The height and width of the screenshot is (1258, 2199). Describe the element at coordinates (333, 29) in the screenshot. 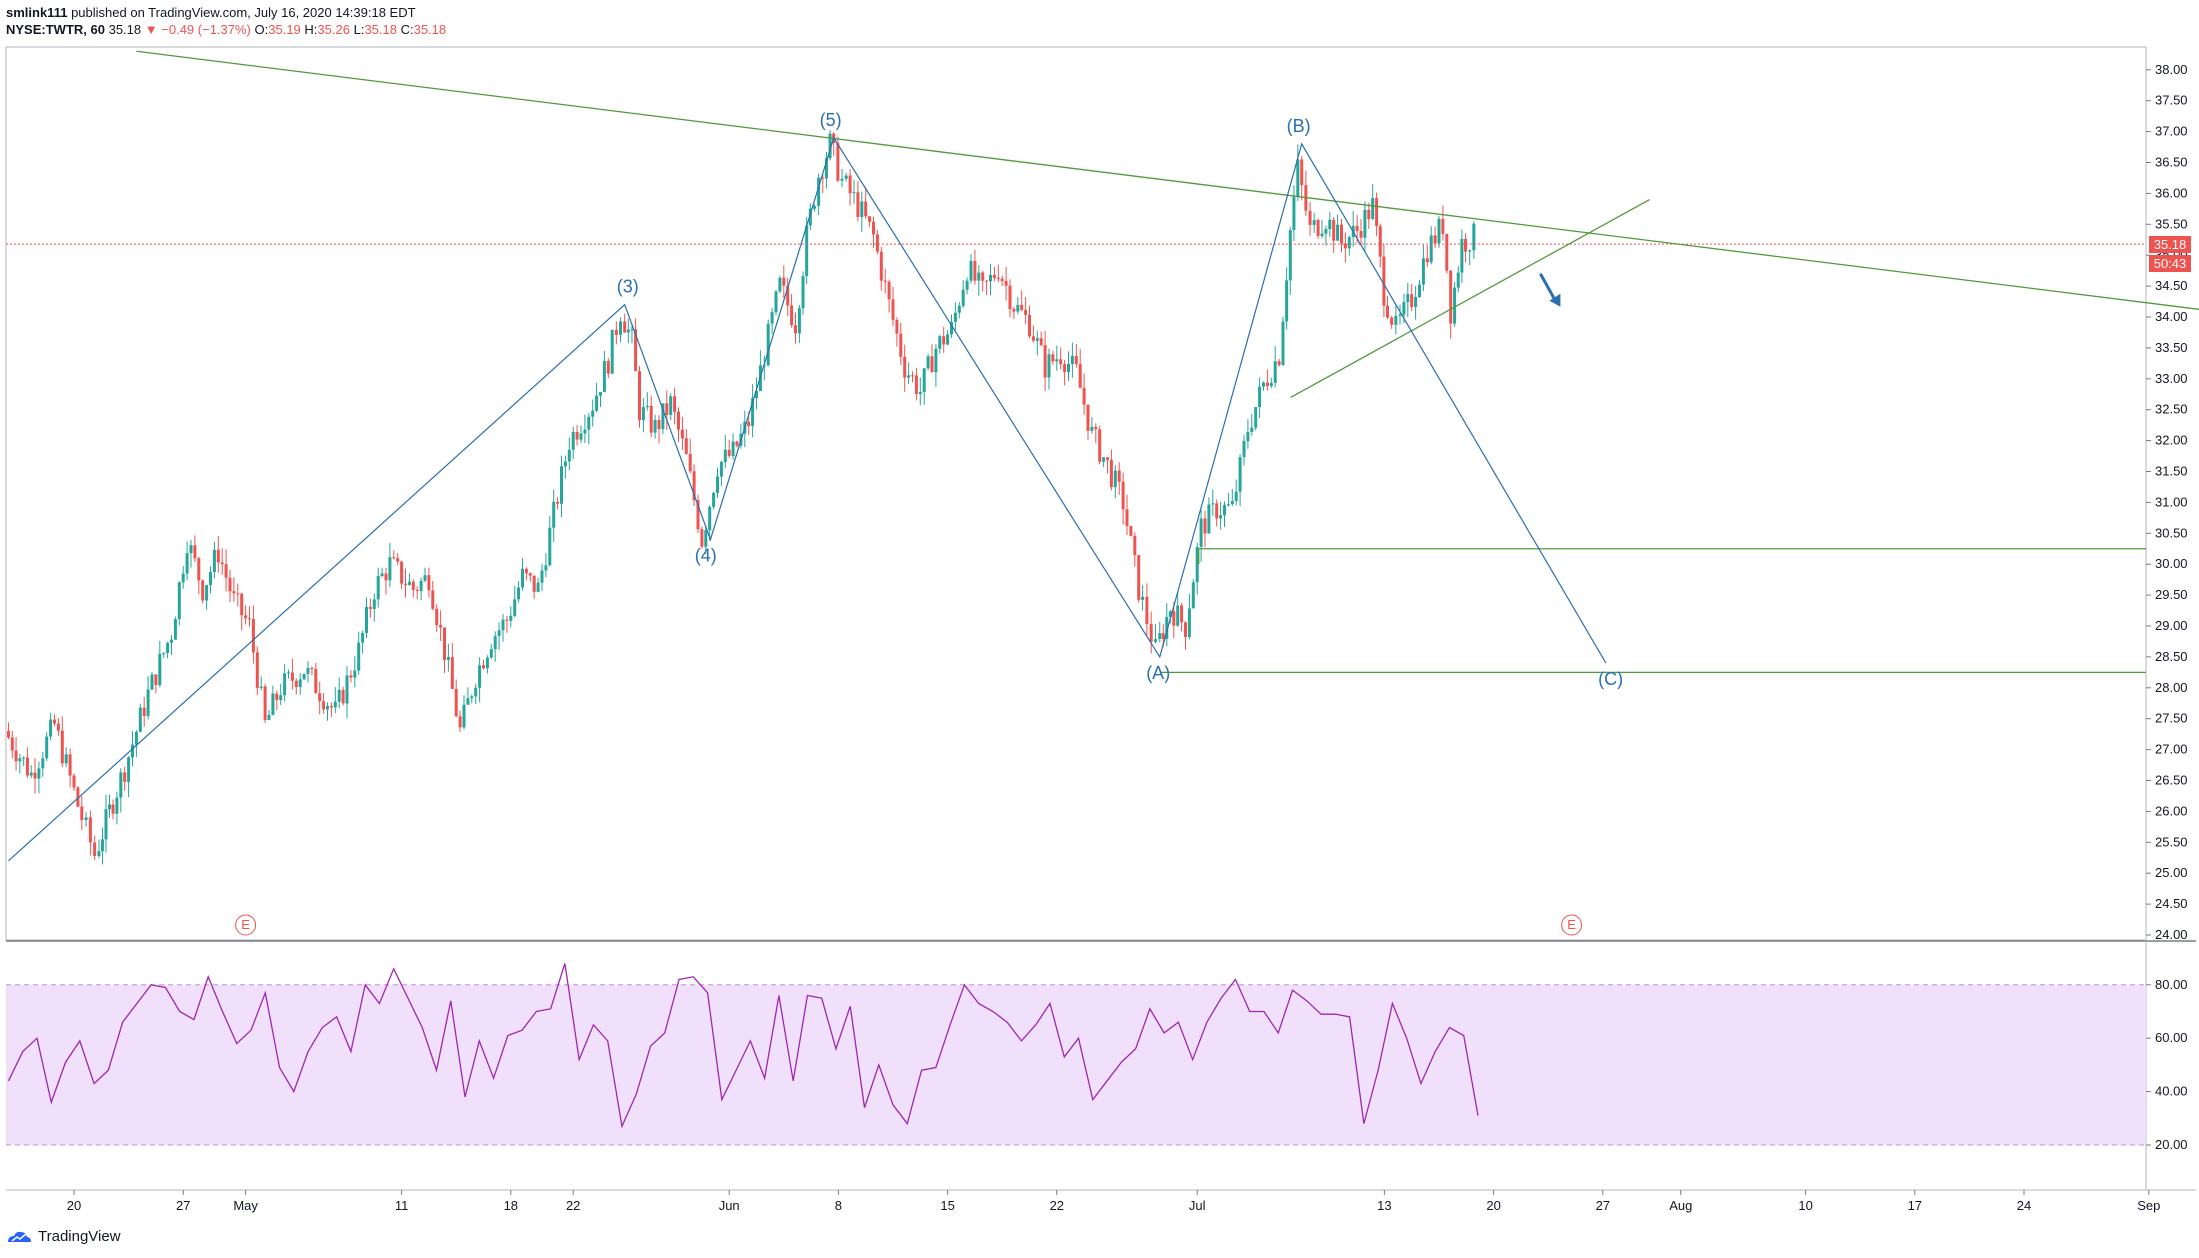

I see `high-value: 35.26` at that location.